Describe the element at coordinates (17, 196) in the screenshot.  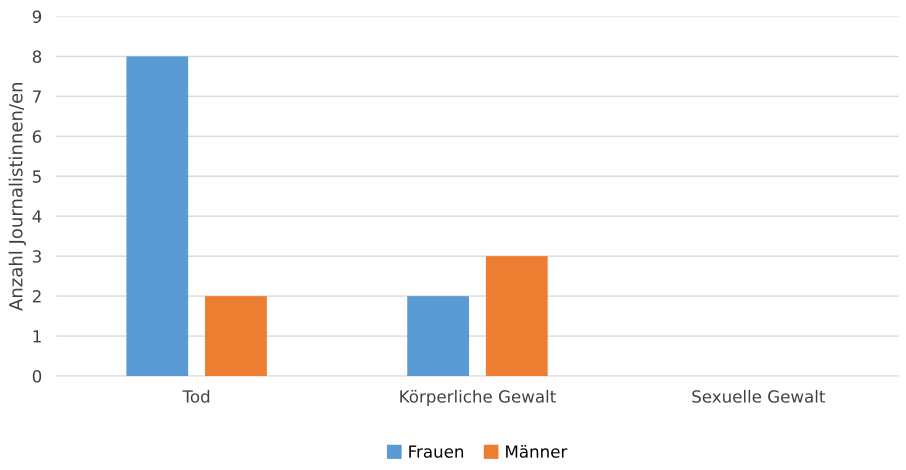
I see `y-axis-title: Anzahl Journalistinnen/en` at that location.